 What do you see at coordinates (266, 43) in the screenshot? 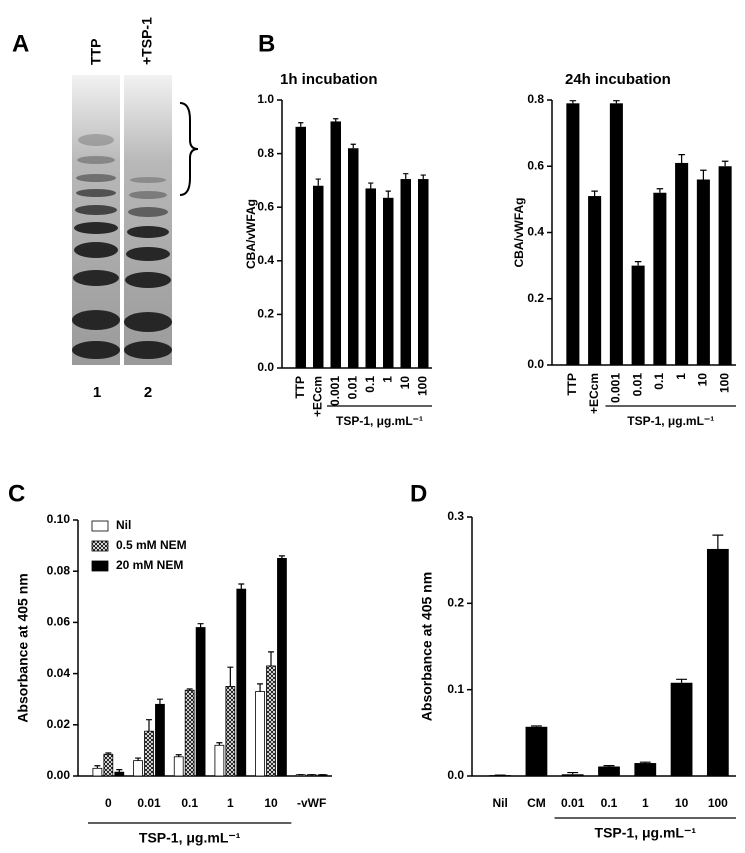
I see `panel-label: B` at bounding box center [266, 43].